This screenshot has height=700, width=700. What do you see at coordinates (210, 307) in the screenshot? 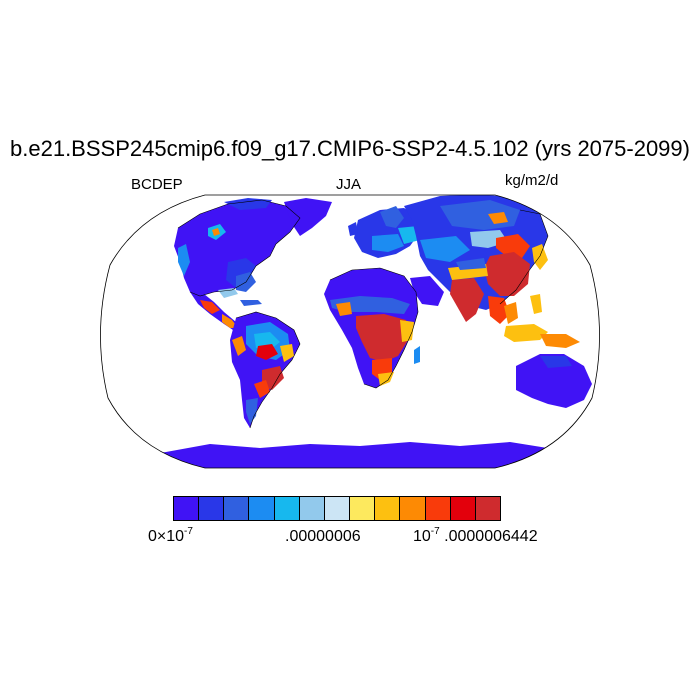
I see `mexico-hotspot` at bounding box center [210, 307].